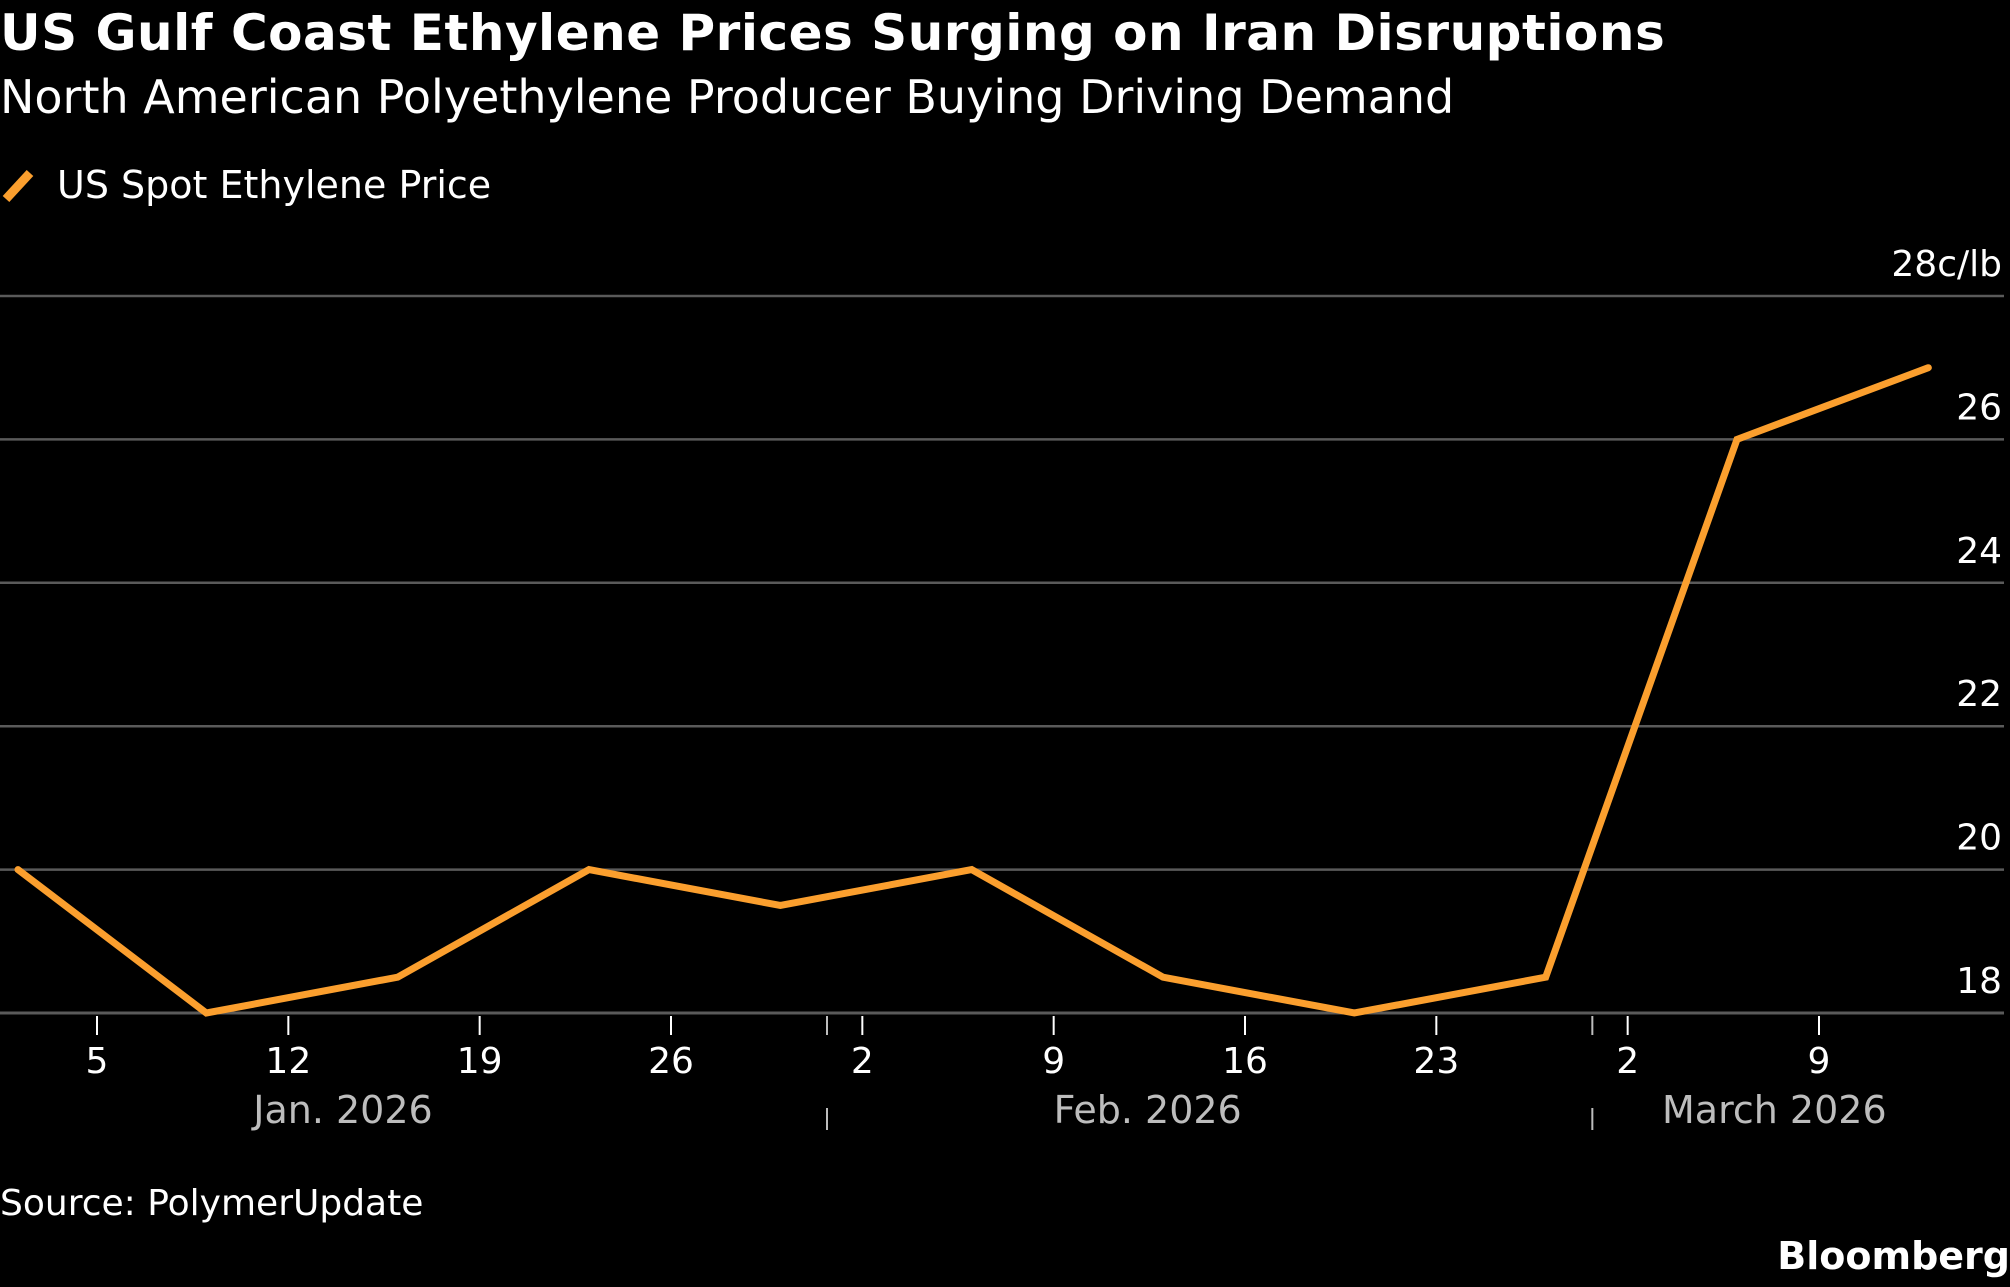 The height and width of the screenshot is (1287, 2010). Describe the element at coordinates (480, 1061) in the screenshot. I see `x-tick-label: 19` at that location.